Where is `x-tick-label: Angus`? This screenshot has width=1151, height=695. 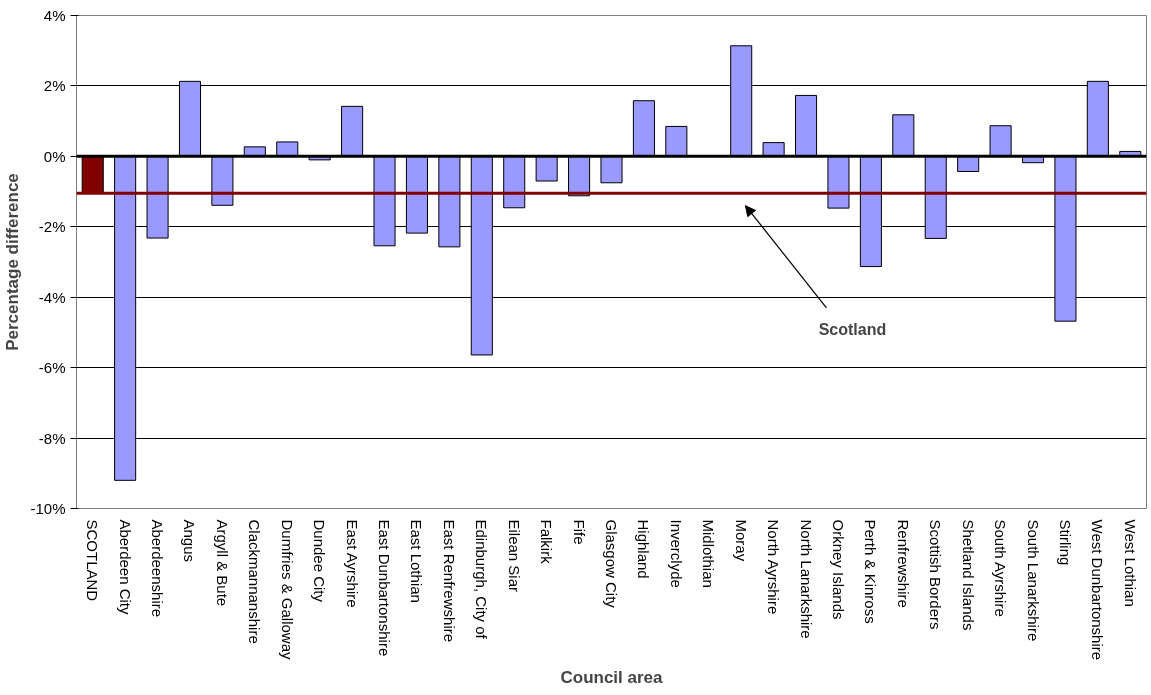
x-tick-label: Angus is located at coordinates (190, 541).